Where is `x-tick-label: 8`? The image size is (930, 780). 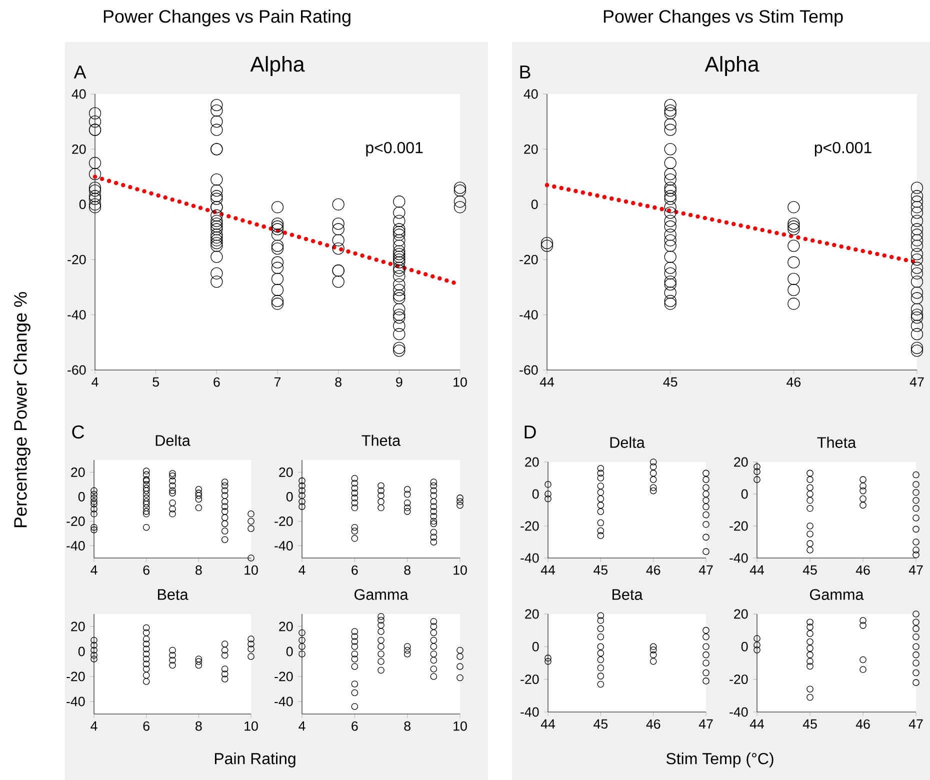 x-tick-label: 8 is located at coordinates (338, 382).